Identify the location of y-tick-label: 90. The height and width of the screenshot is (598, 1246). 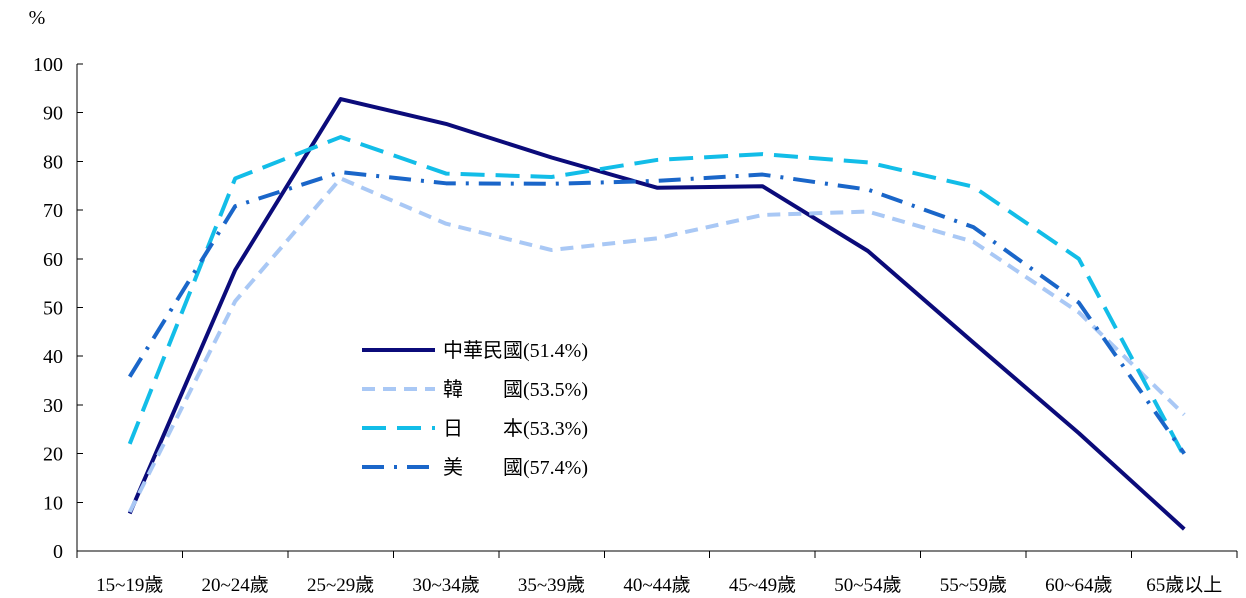
(53, 114).